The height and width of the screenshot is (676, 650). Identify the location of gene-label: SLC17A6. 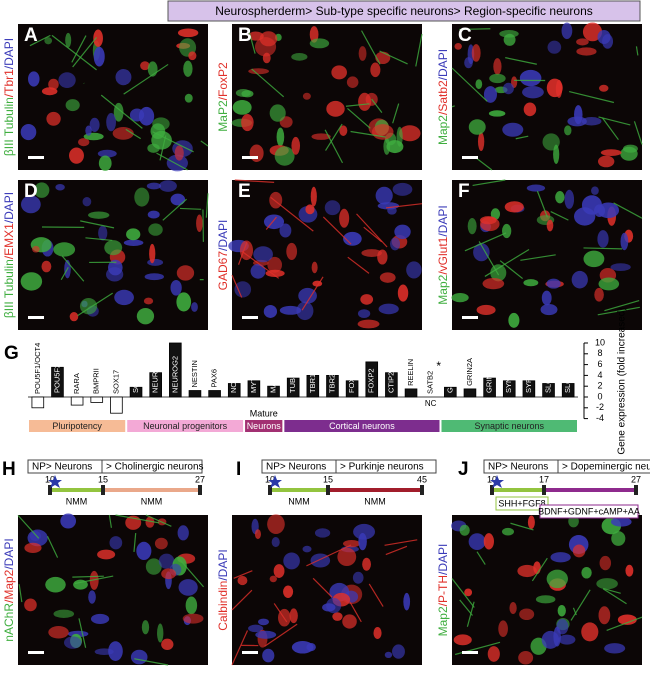
(548, 377).